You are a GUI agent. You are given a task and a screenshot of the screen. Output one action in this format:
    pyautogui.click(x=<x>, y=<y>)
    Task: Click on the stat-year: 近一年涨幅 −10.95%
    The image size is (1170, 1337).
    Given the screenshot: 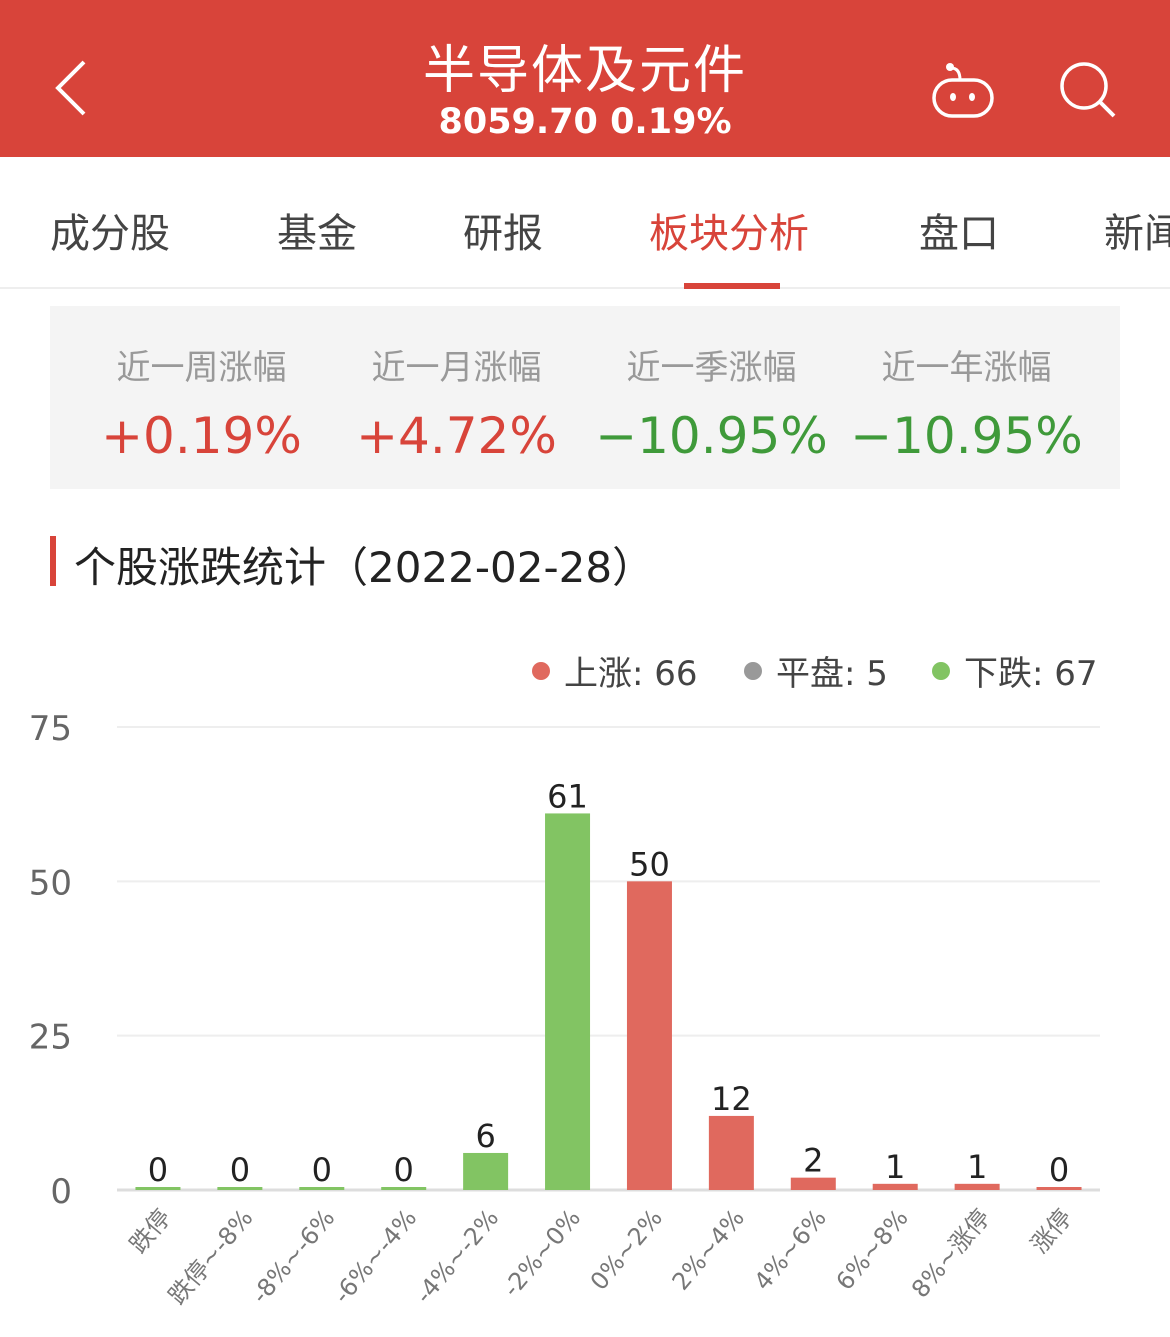 What is the action you would take?
    pyautogui.click(x=966, y=385)
    